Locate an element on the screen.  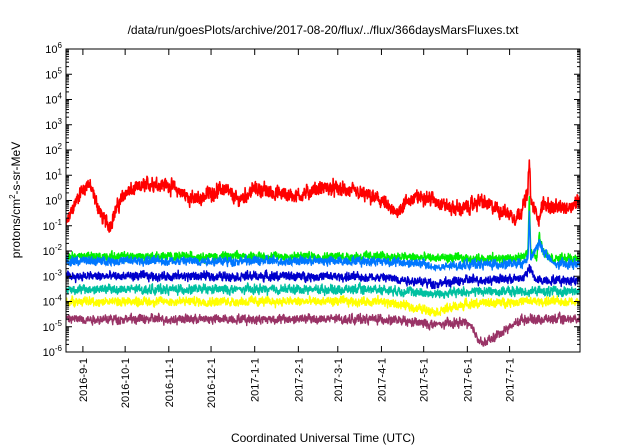
y-tick-label: 10⁻⁴ is located at coordinates (53, 301).